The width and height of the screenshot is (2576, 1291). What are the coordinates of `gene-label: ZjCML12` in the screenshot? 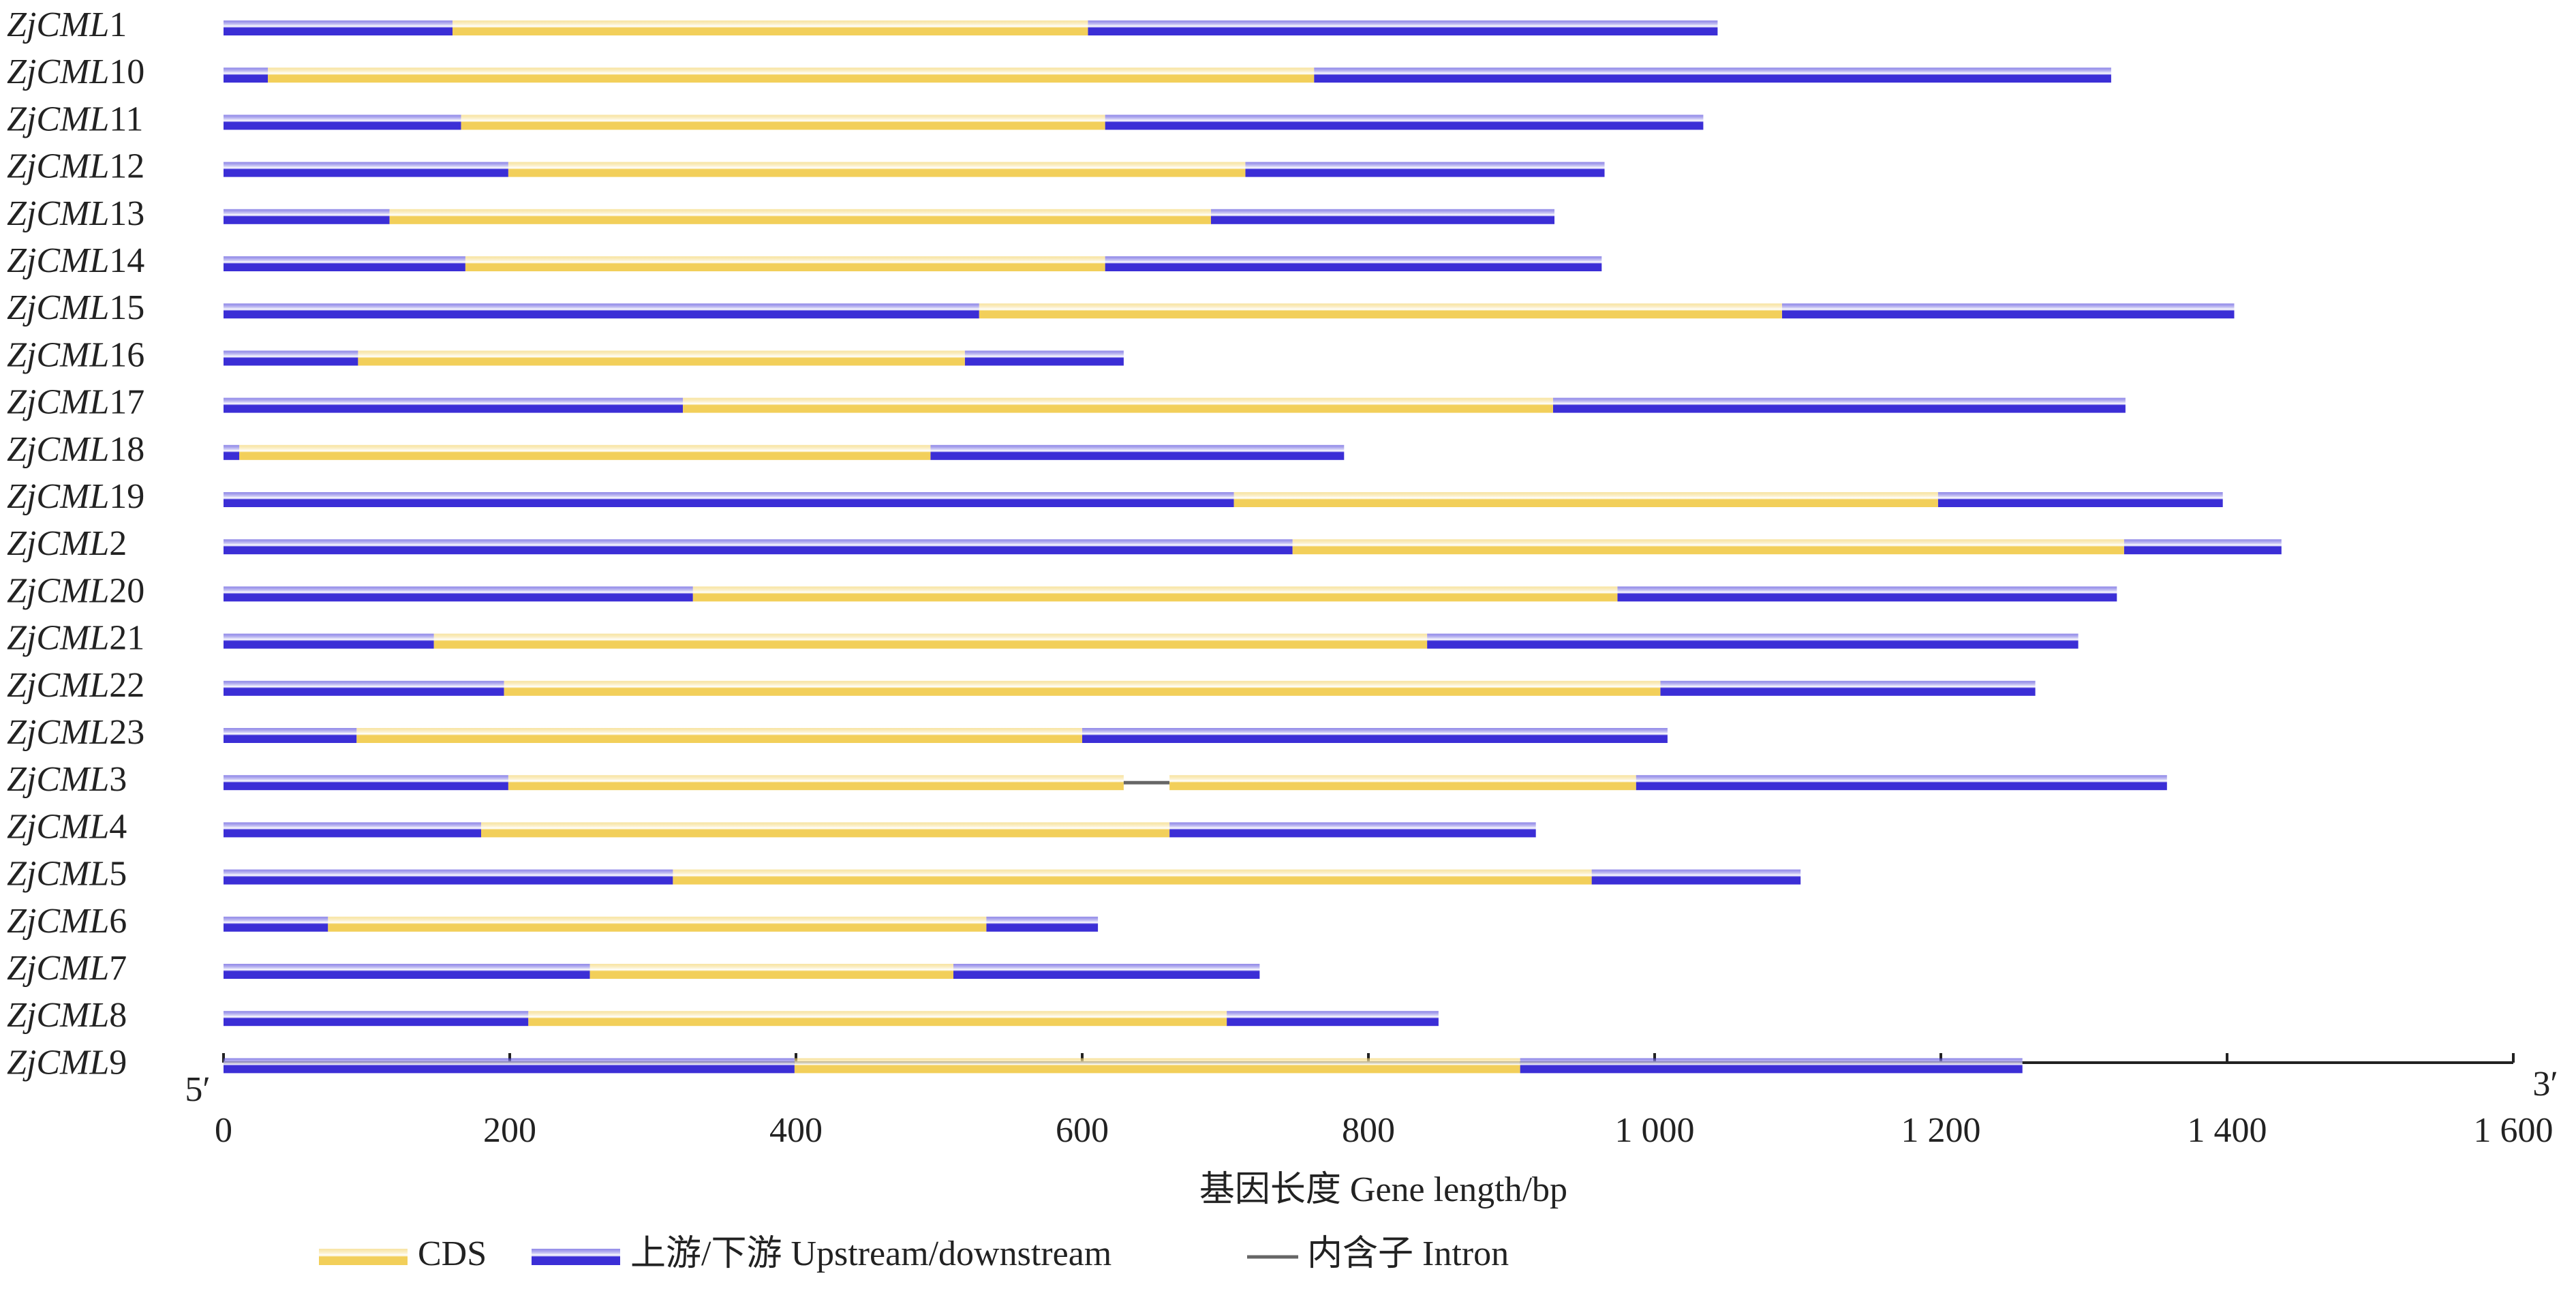 It's located at (75, 166).